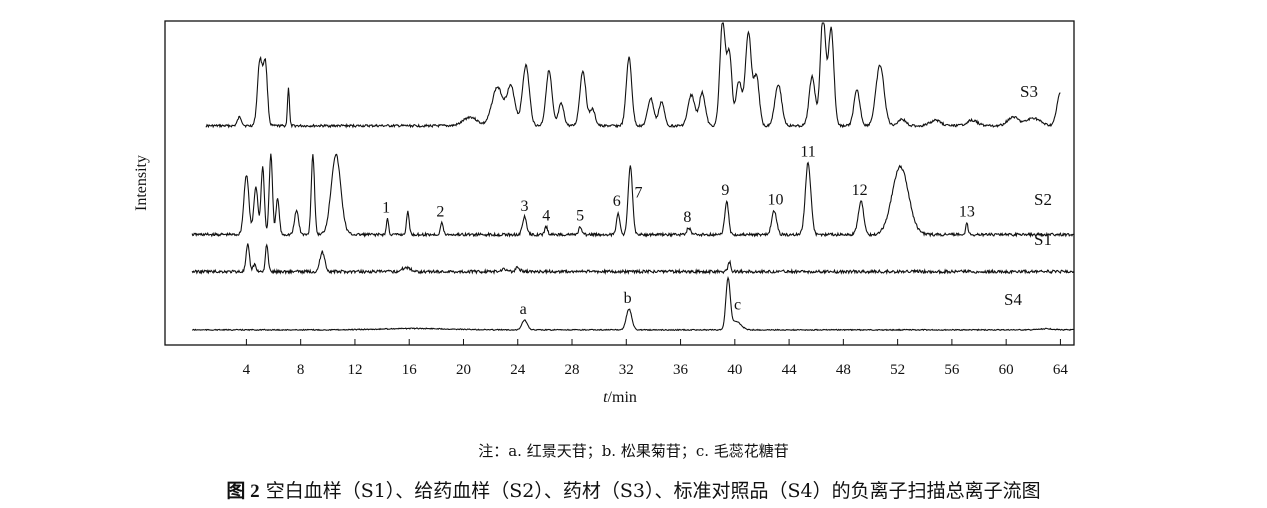 Image resolution: width=1267 pixels, height=508 pixels. I want to click on trace-label-s1: S1, so click(1043, 239).